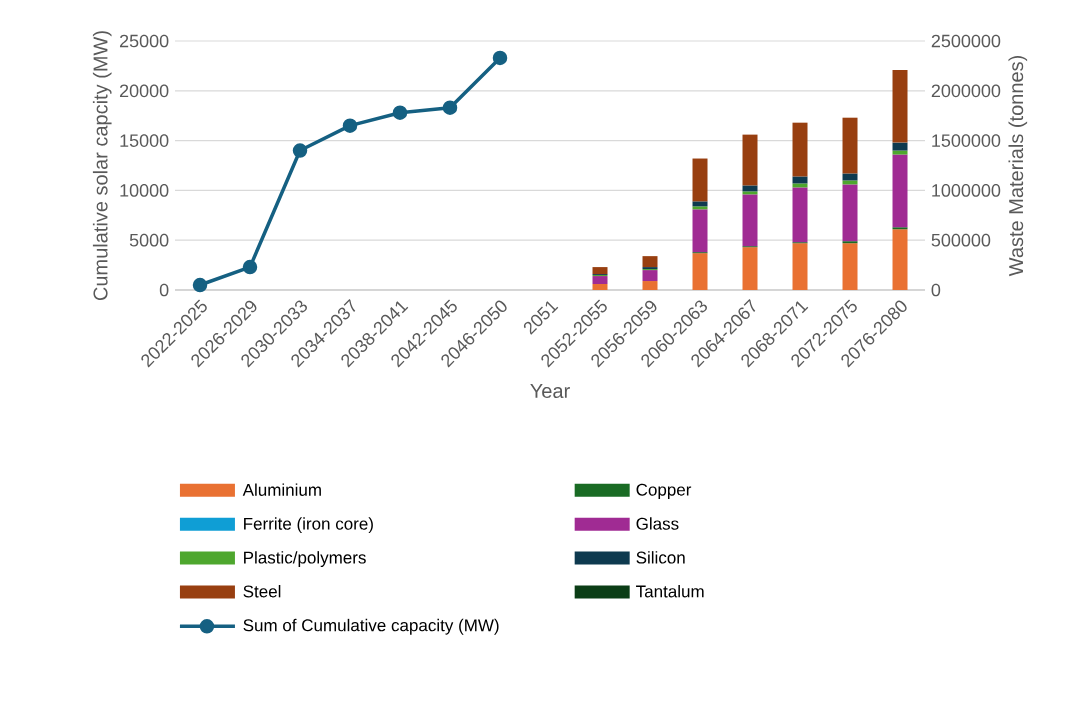  What do you see at coordinates (102, 166) in the screenshot?
I see `y-axis-title: Cumulative solar capcity (MW)` at bounding box center [102, 166].